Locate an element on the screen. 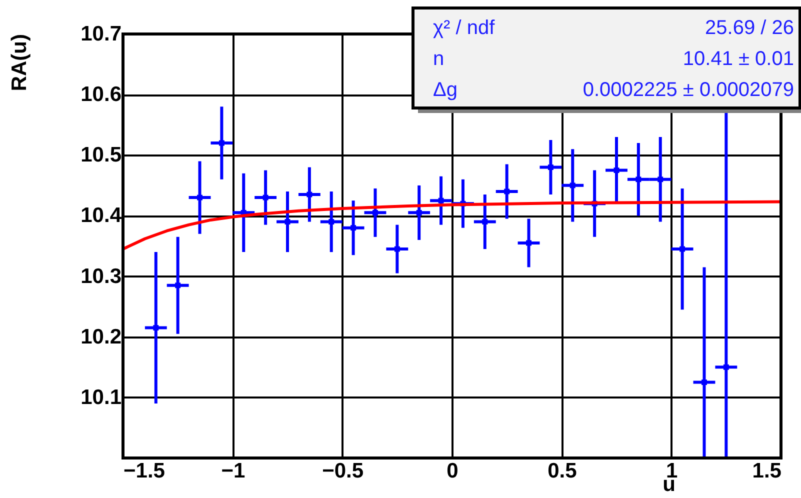 This screenshot has height=498, width=801. y-tick-label: 10.4 is located at coordinates (101, 216).